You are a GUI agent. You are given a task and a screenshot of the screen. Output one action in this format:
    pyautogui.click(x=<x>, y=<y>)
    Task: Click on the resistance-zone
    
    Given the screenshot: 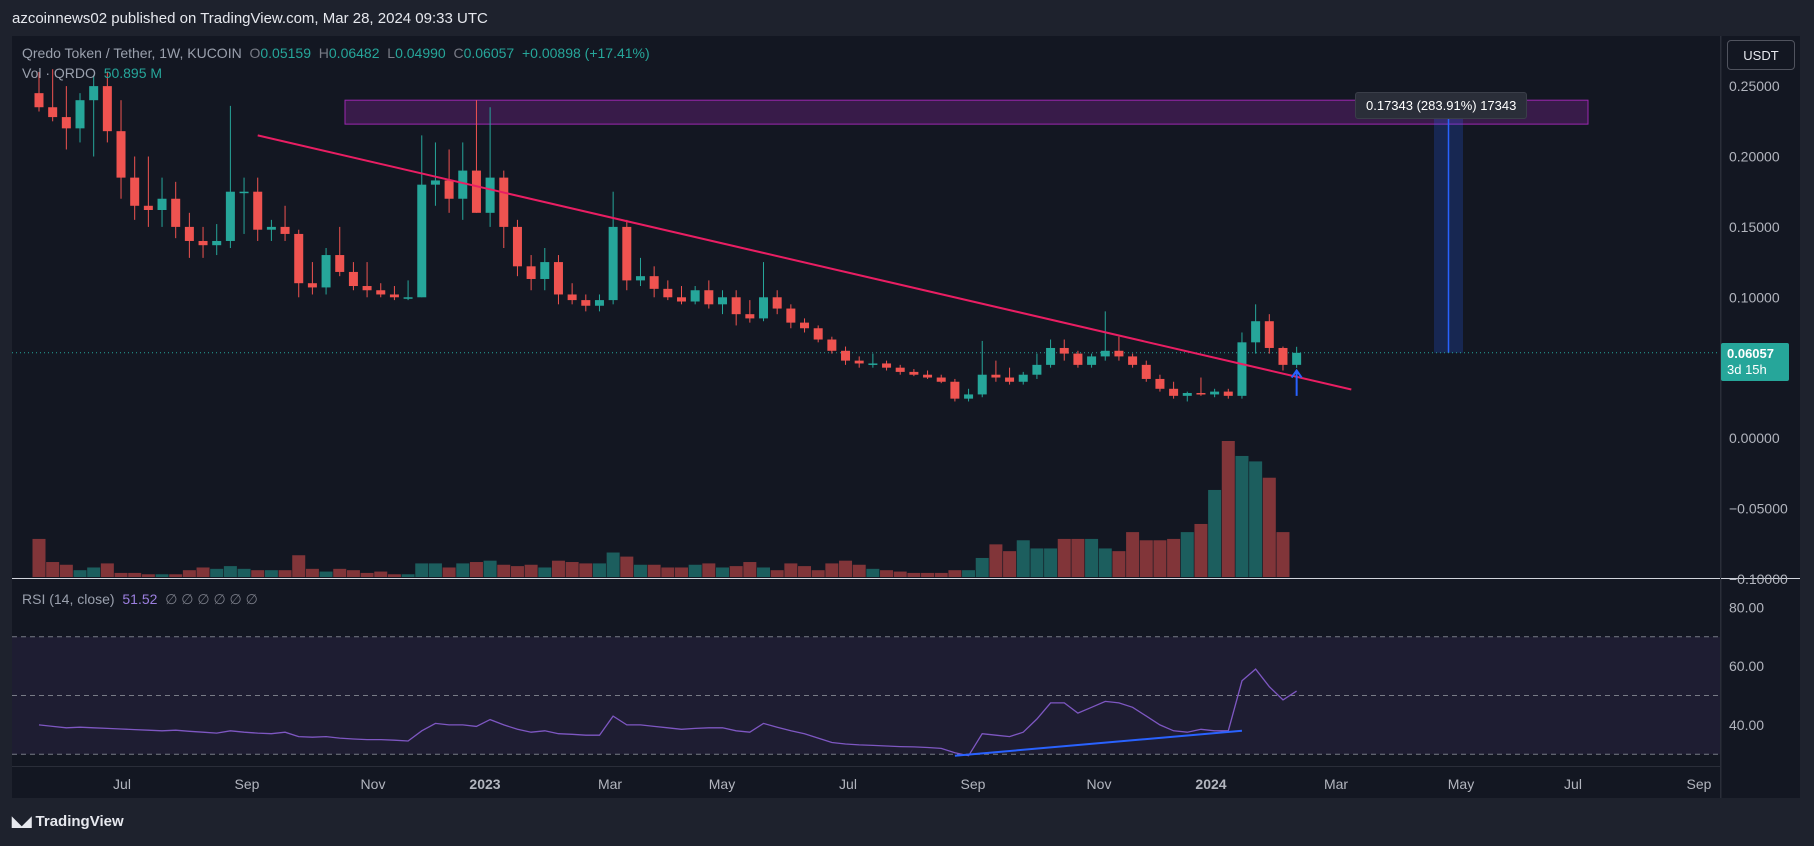 What is the action you would take?
    pyautogui.click(x=966, y=112)
    